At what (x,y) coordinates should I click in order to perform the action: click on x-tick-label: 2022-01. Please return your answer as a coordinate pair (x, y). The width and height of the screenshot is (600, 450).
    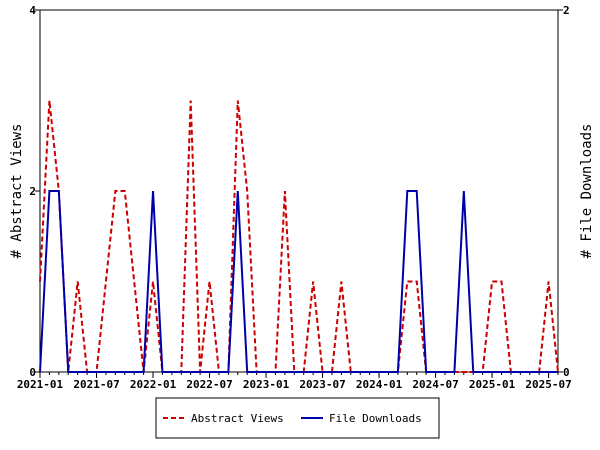
    Looking at the image, I should click on (153, 384).